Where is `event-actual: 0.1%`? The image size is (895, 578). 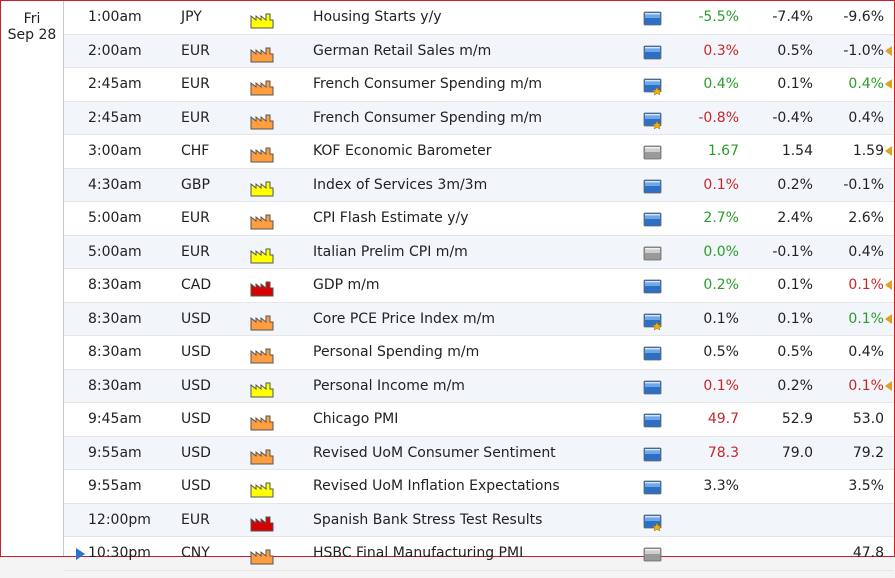
event-actual: 0.1% is located at coordinates (721, 184).